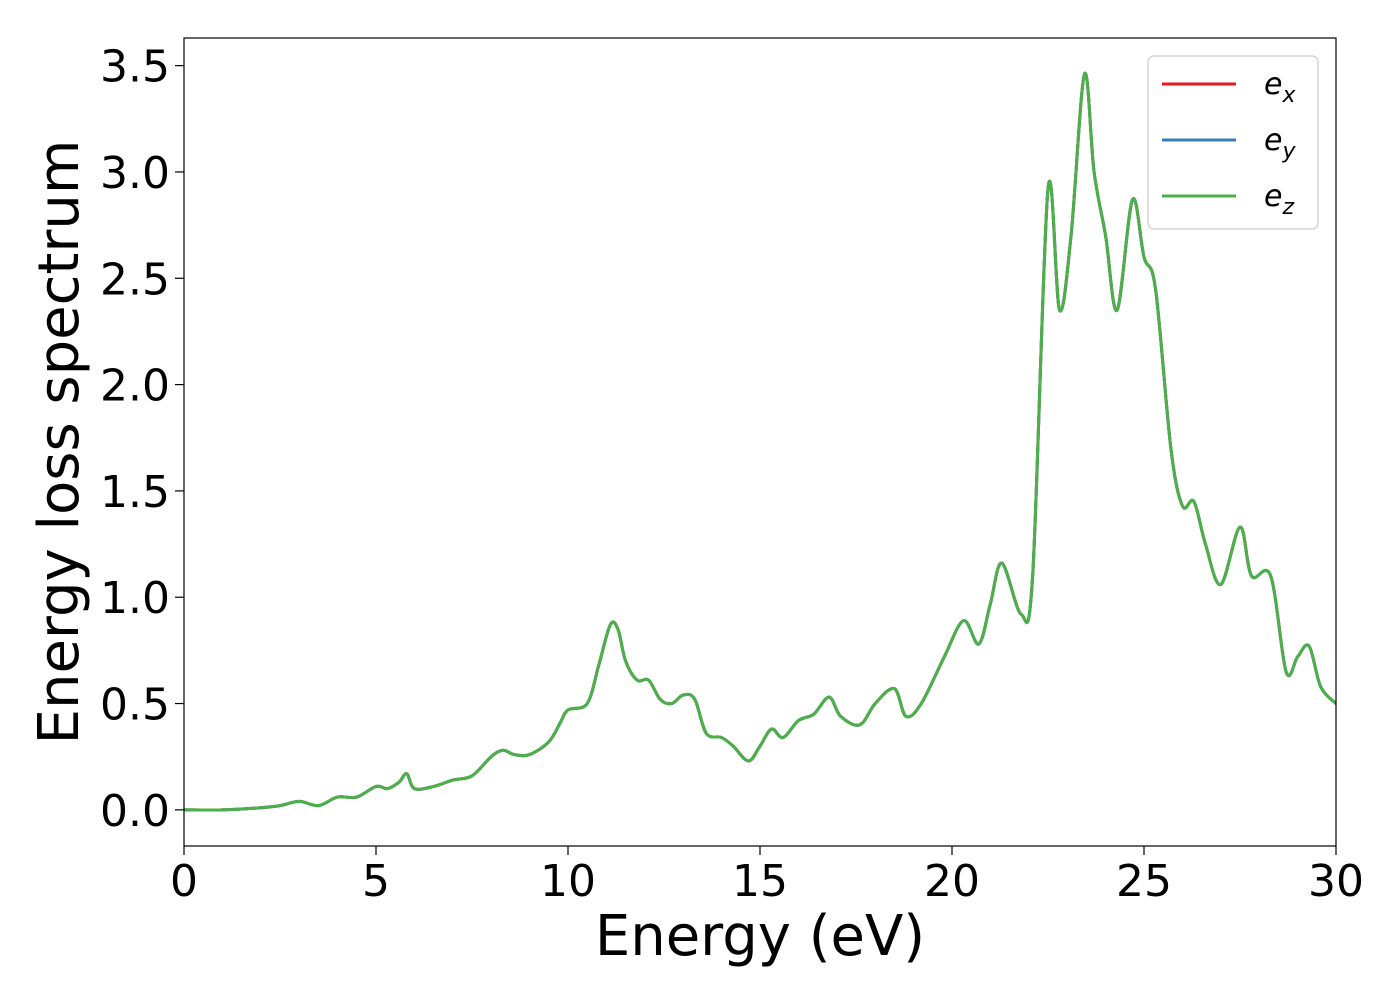 The width and height of the screenshot is (1400, 1000). What do you see at coordinates (568, 881) in the screenshot?
I see `x-tick-label: 10` at bounding box center [568, 881].